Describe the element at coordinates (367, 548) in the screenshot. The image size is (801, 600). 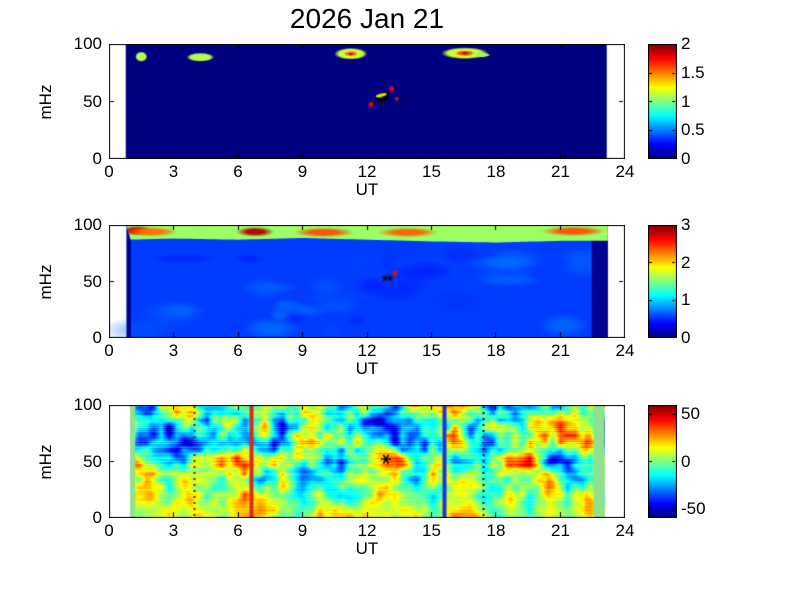
I see `x-axis-label-3: UT` at that location.